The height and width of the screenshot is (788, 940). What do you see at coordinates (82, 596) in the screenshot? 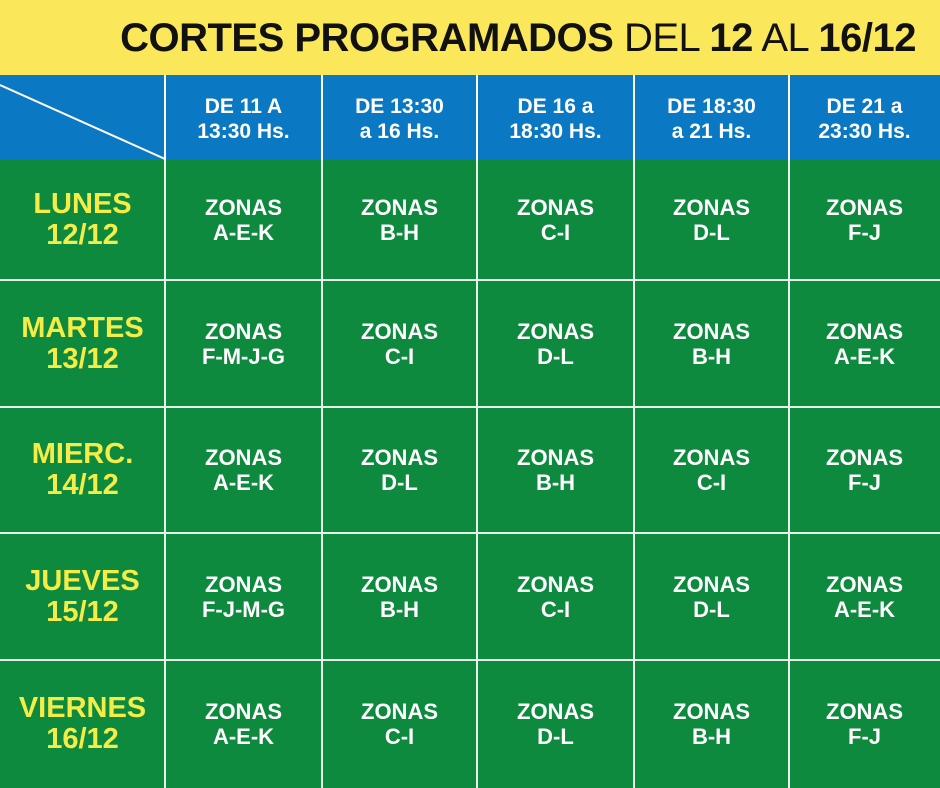
I see `day-label: JUEVES 15/12` at bounding box center [82, 596].